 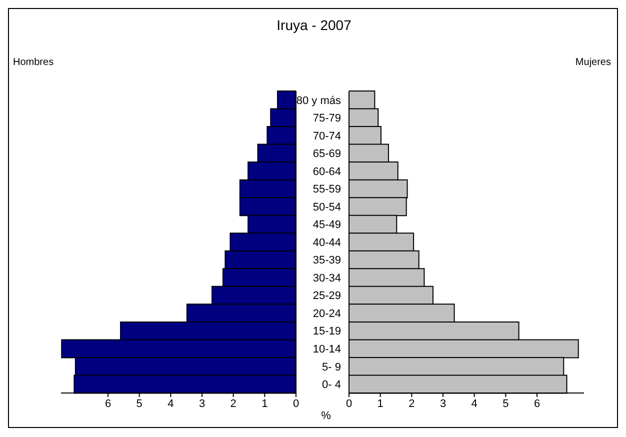 What do you see at coordinates (326, 314) in the screenshot?
I see `y-tick-label: 20-24` at bounding box center [326, 314].